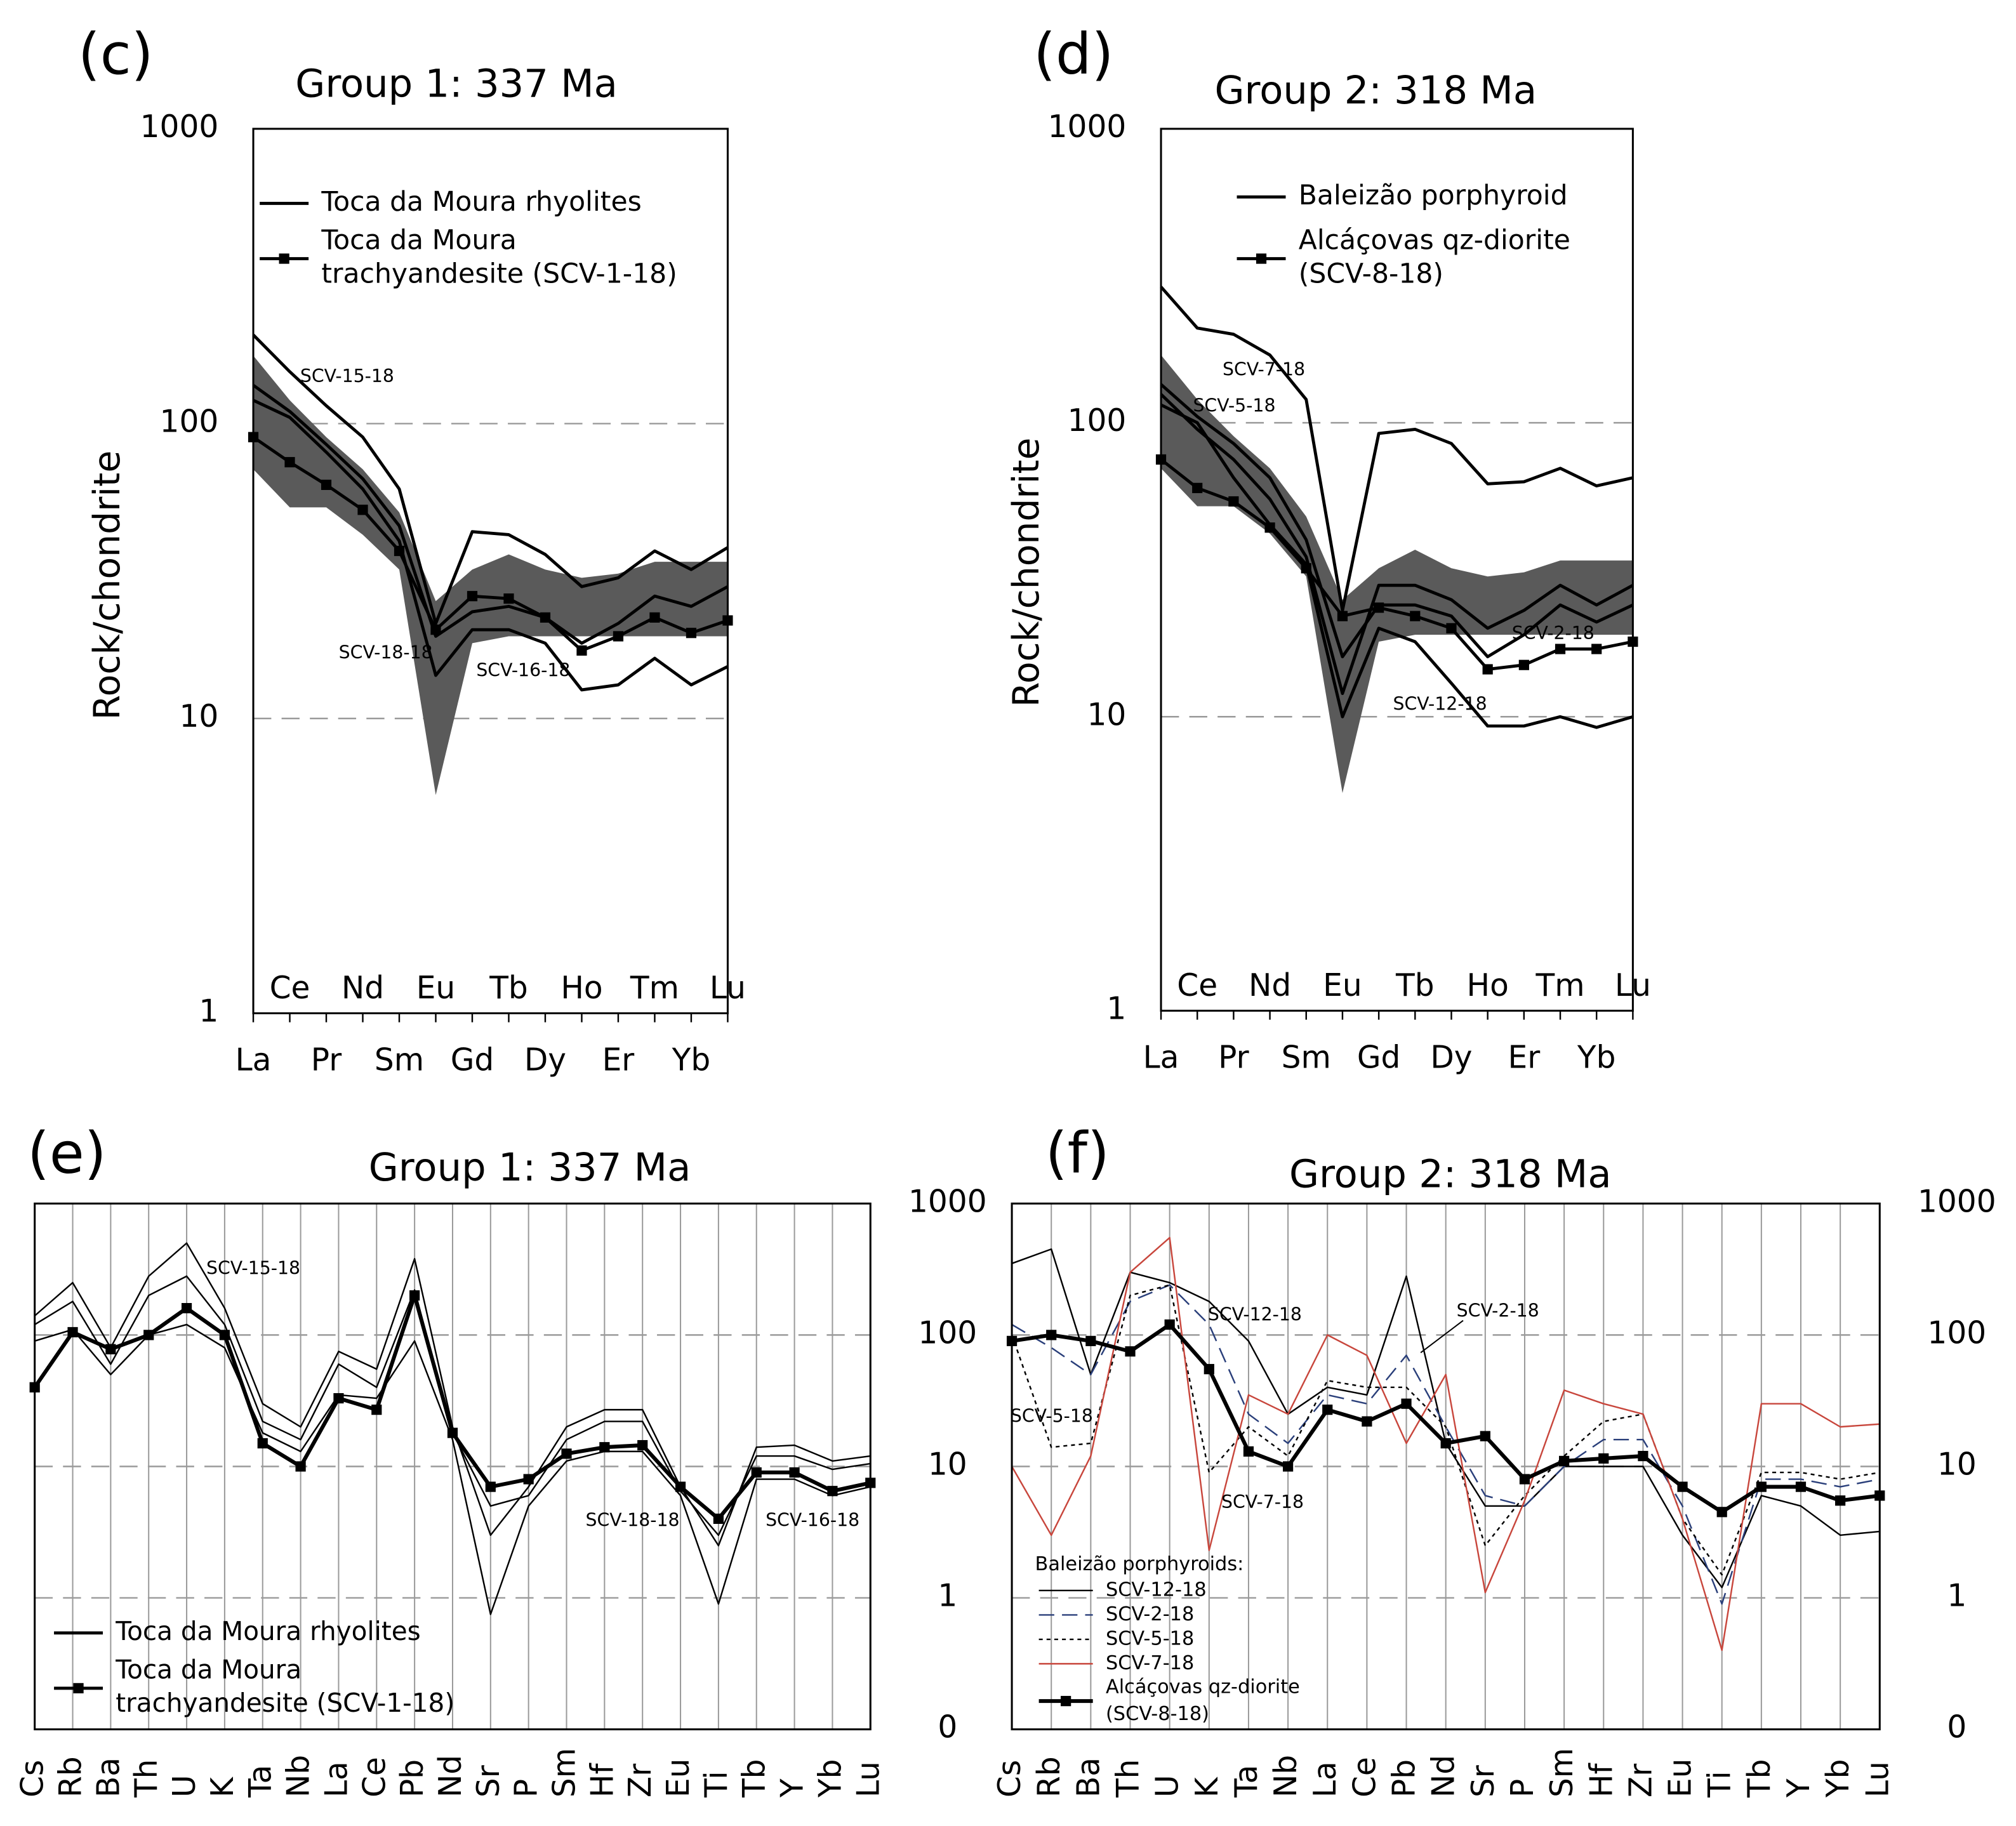 The height and width of the screenshot is (1826, 2016). I want to click on legend-label: (SCV-8-18), so click(1157, 1714).